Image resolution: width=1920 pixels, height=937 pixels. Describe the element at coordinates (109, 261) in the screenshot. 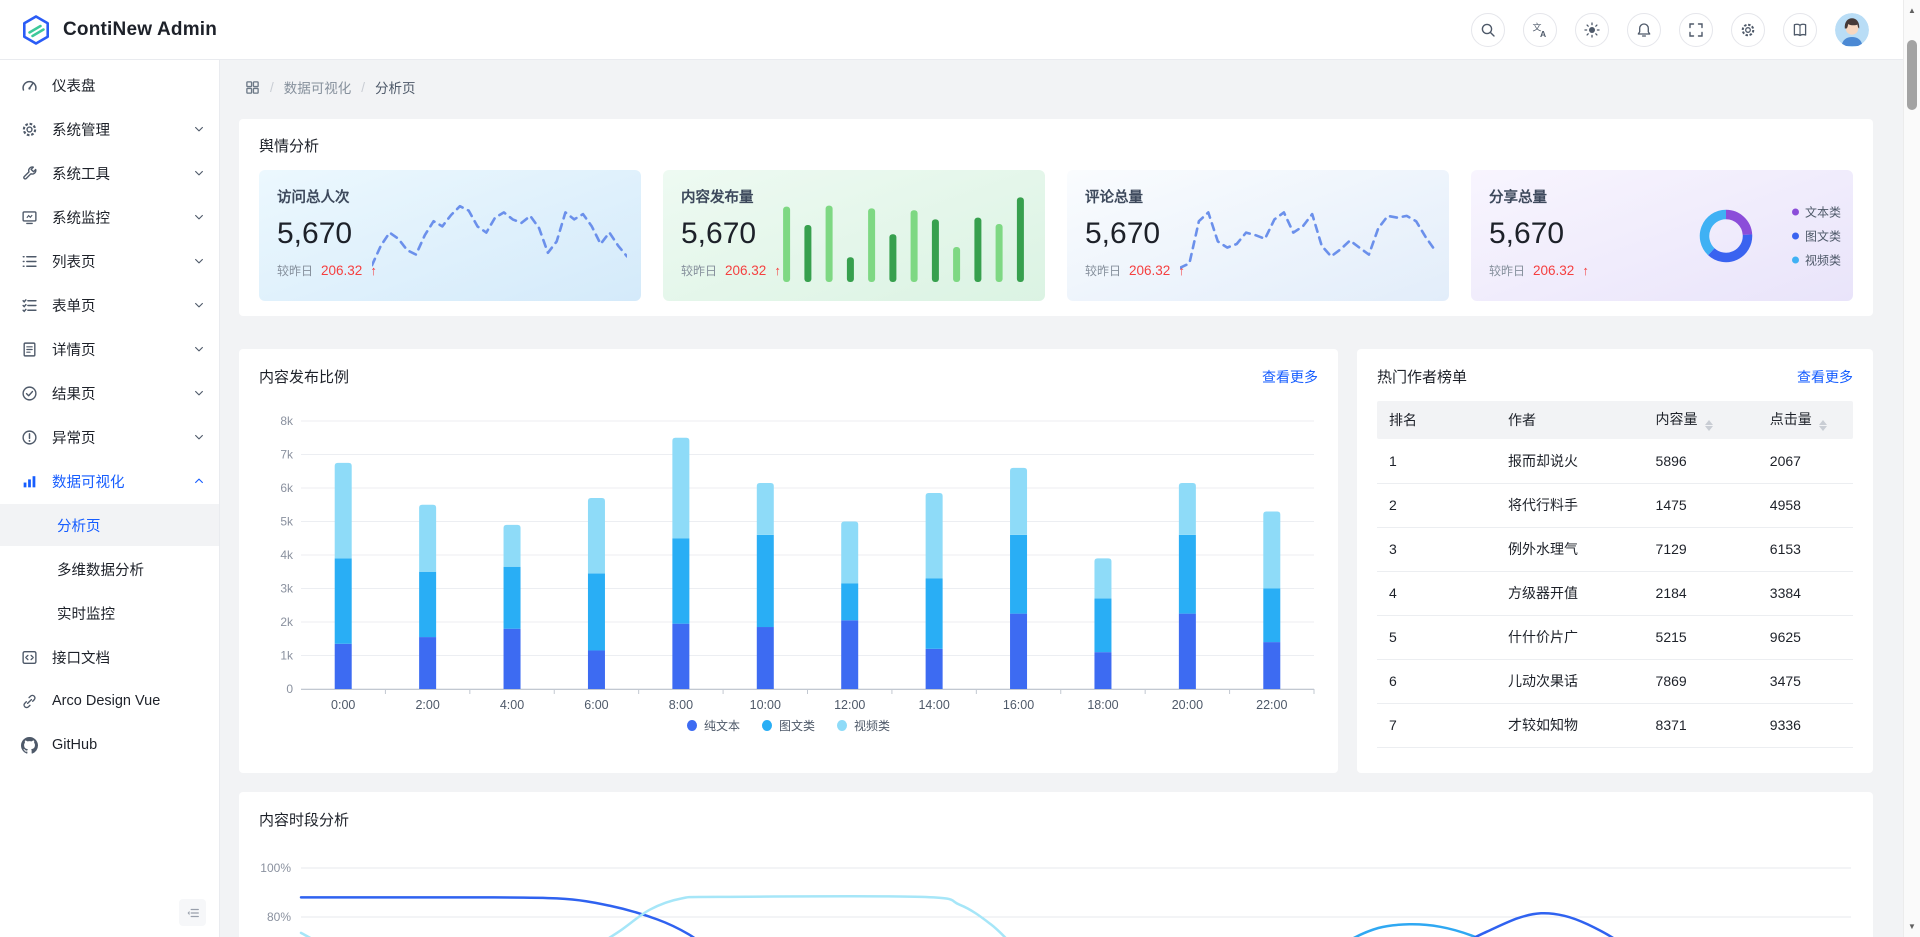

I see `sidebar-item-列表页: 列表页` at that location.